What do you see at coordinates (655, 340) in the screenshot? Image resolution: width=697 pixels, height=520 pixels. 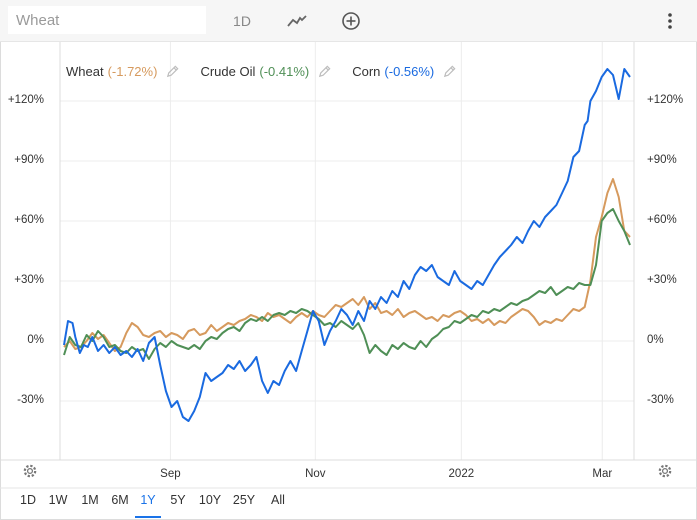 I see `y-tick-label-right: 0%` at bounding box center [655, 340].